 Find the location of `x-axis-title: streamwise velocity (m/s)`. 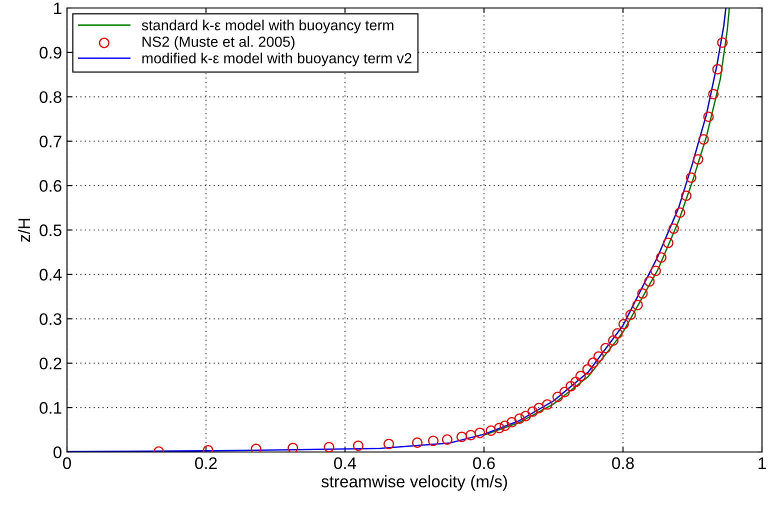

x-axis-title: streamwise velocity (m/s) is located at coordinates (414, 483).